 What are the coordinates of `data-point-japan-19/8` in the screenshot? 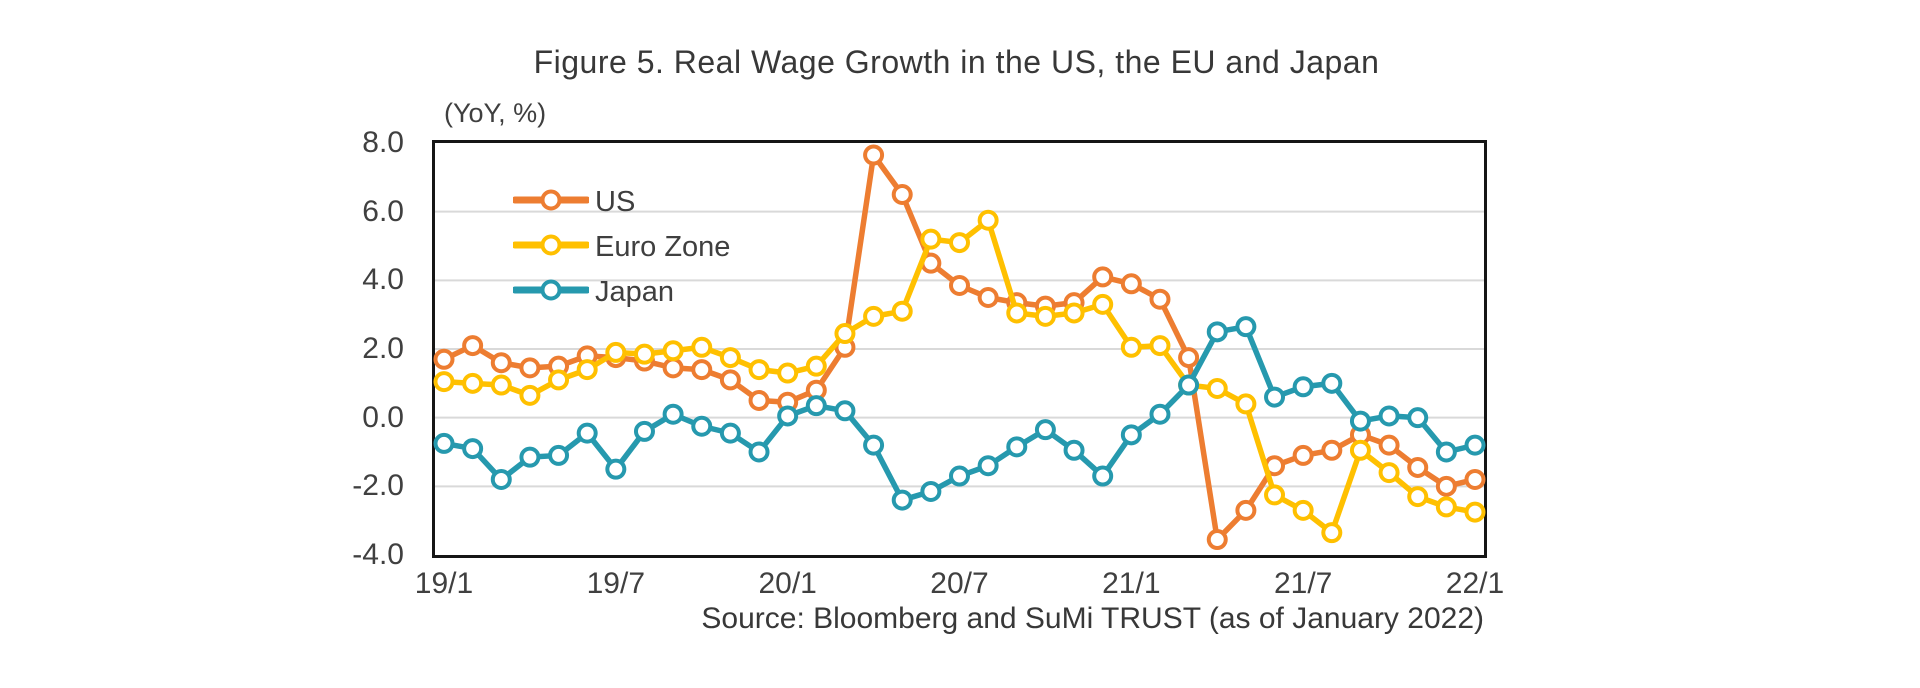 It's located at (644, 431).